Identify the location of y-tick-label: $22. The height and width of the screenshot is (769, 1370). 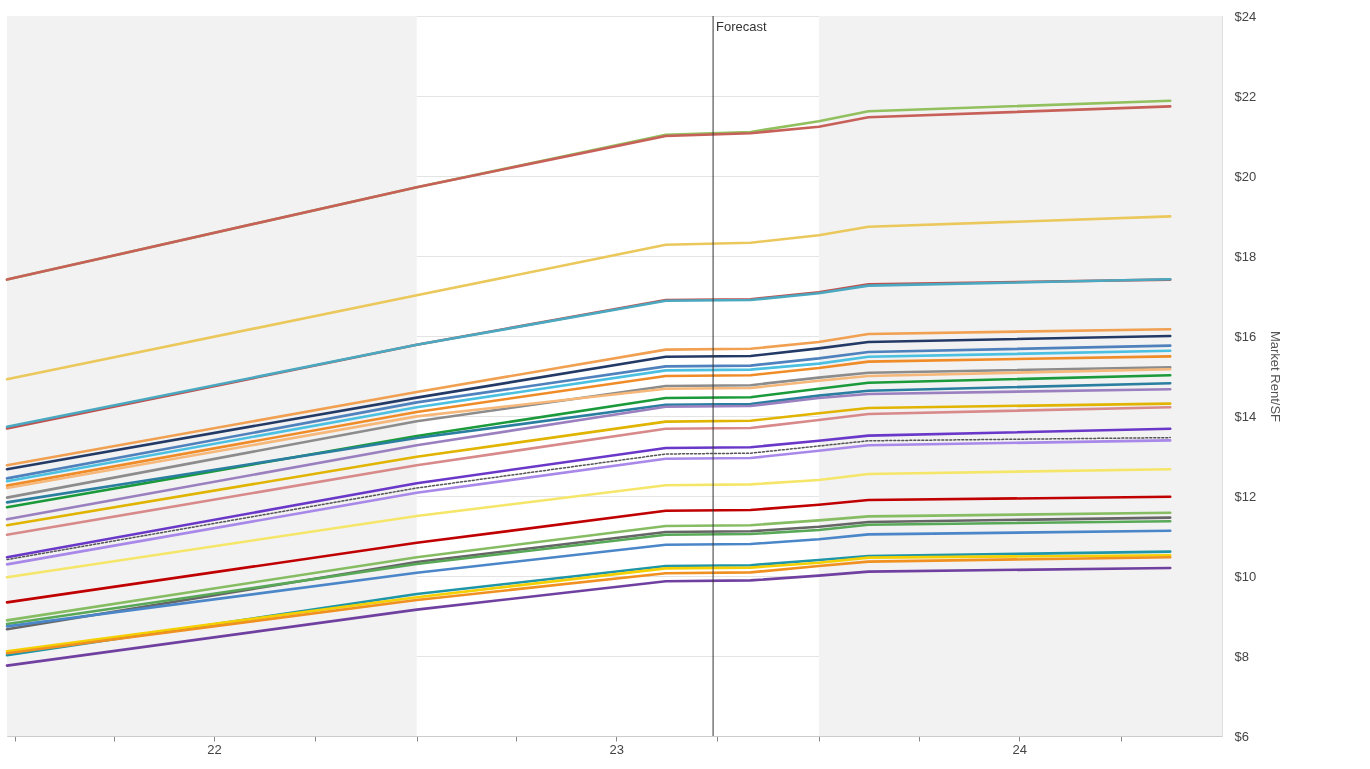
(1245, 96).